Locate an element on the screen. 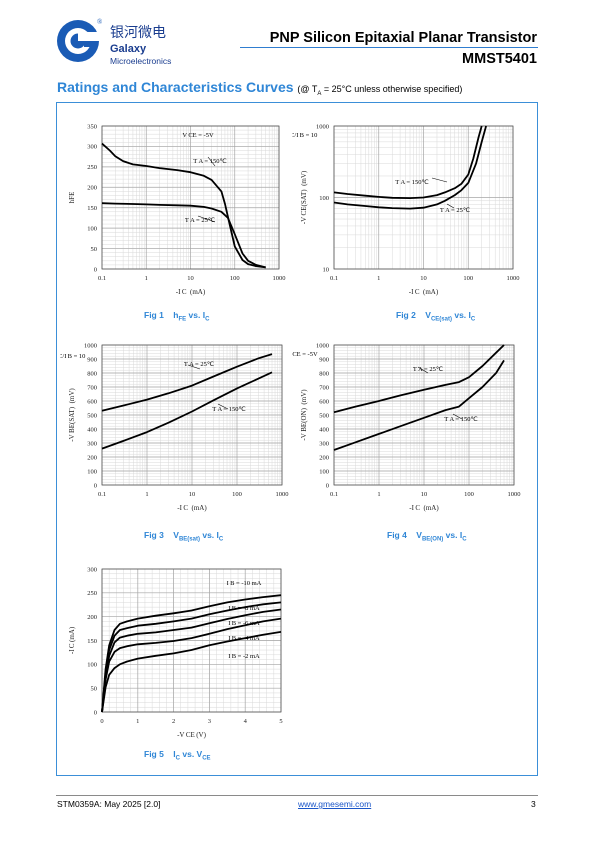 This screenshot has width=595, height=842. x-axis-label: -V CE (V) is located at coordinates (192, 735).